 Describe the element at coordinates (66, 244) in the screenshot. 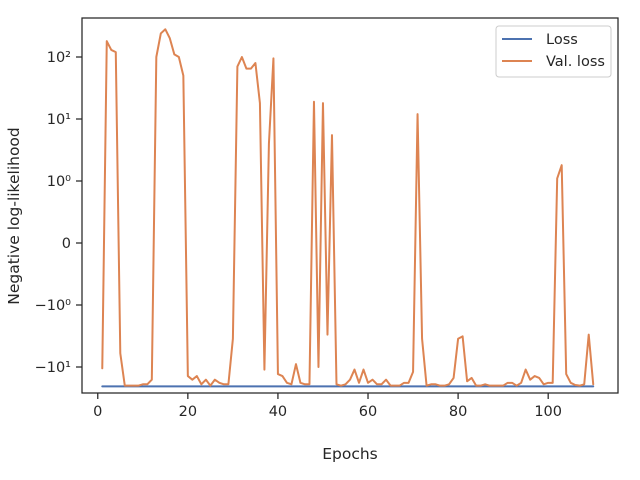

I see `y-tick-label: 0` at that location.